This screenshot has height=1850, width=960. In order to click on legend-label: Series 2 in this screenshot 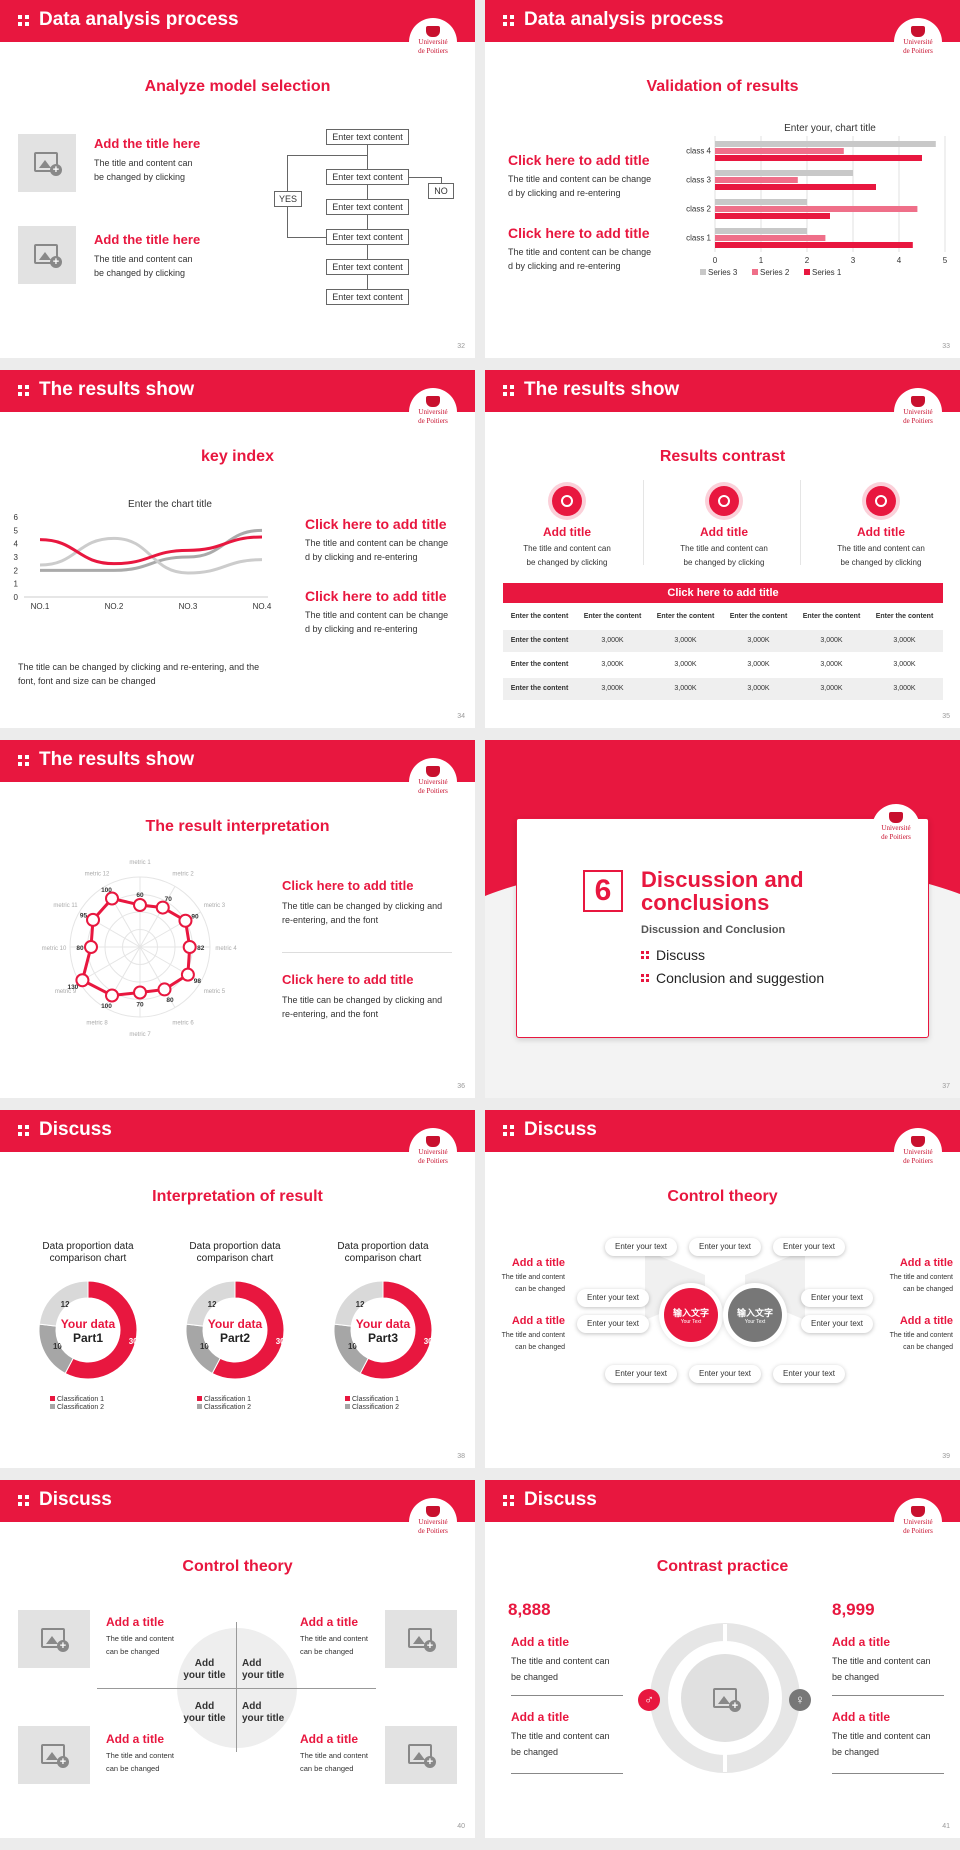, I will do `click(775, 272)`.